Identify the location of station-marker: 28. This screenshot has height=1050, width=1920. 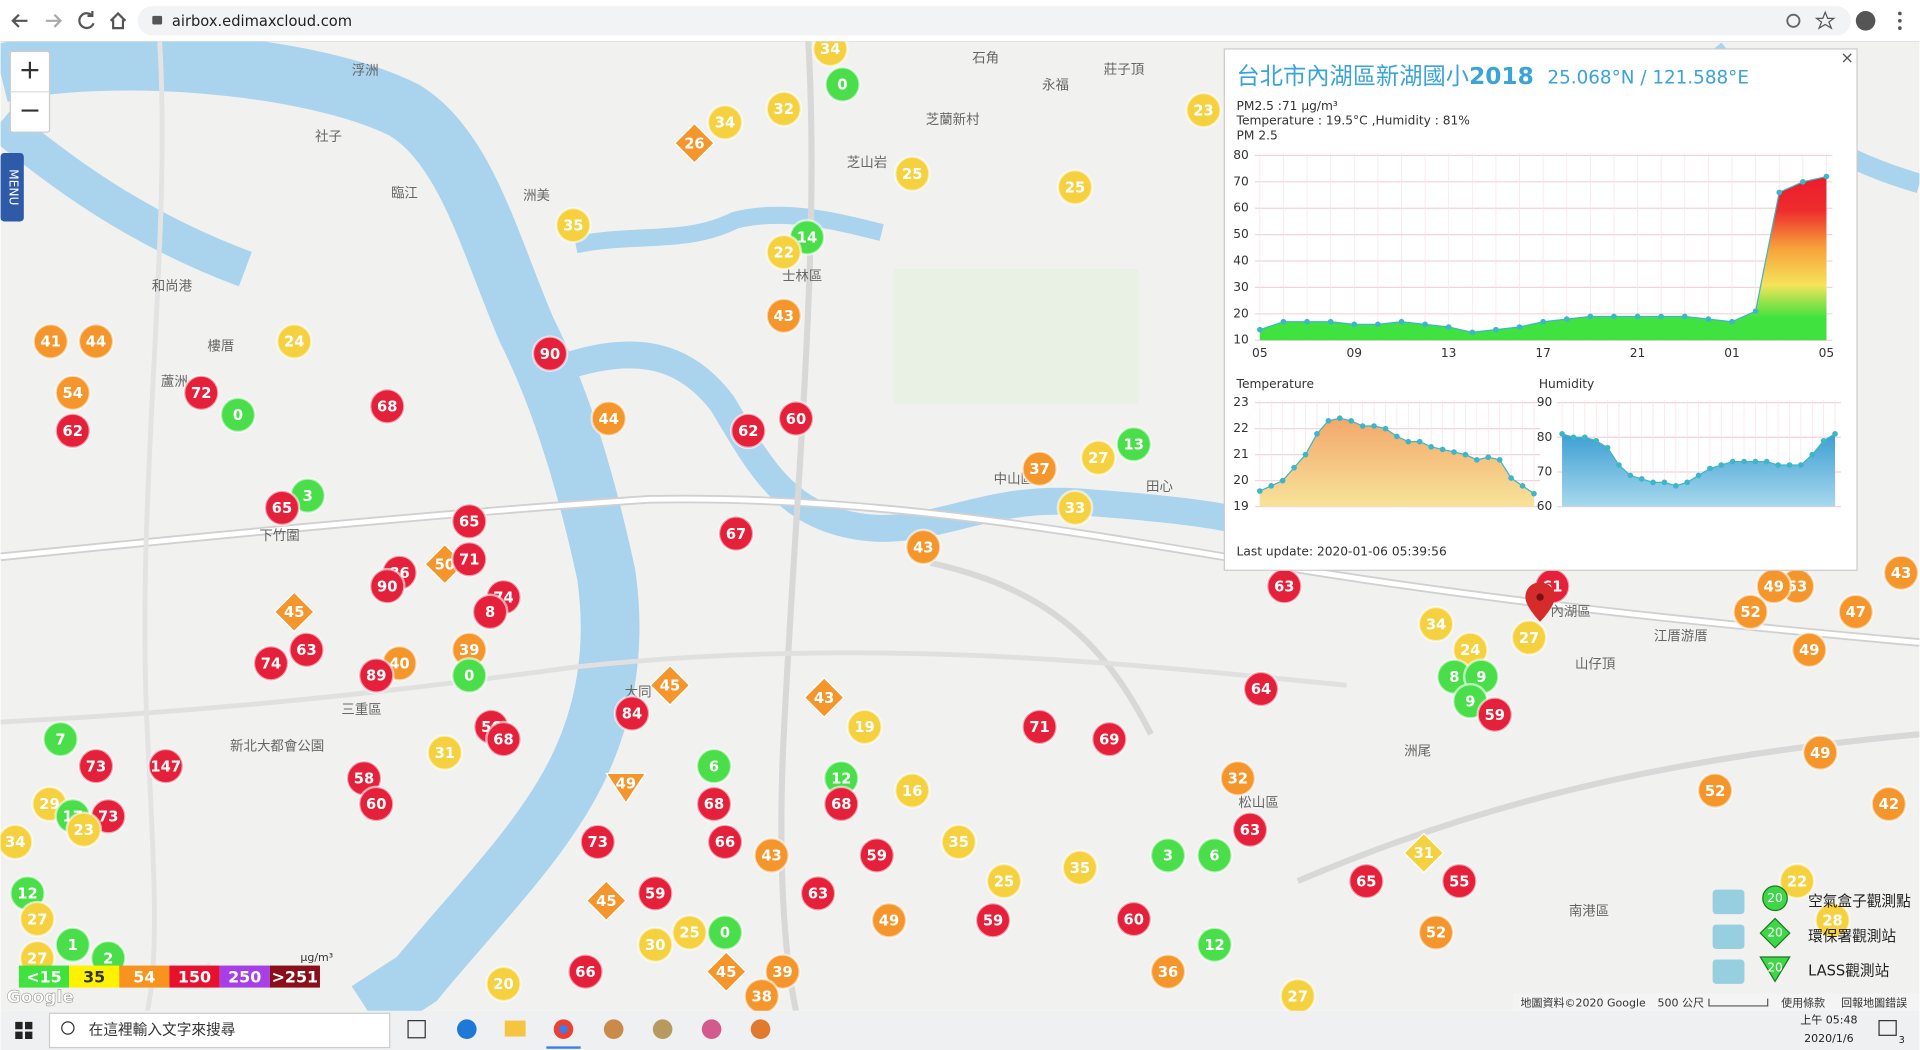
(1832, 920).